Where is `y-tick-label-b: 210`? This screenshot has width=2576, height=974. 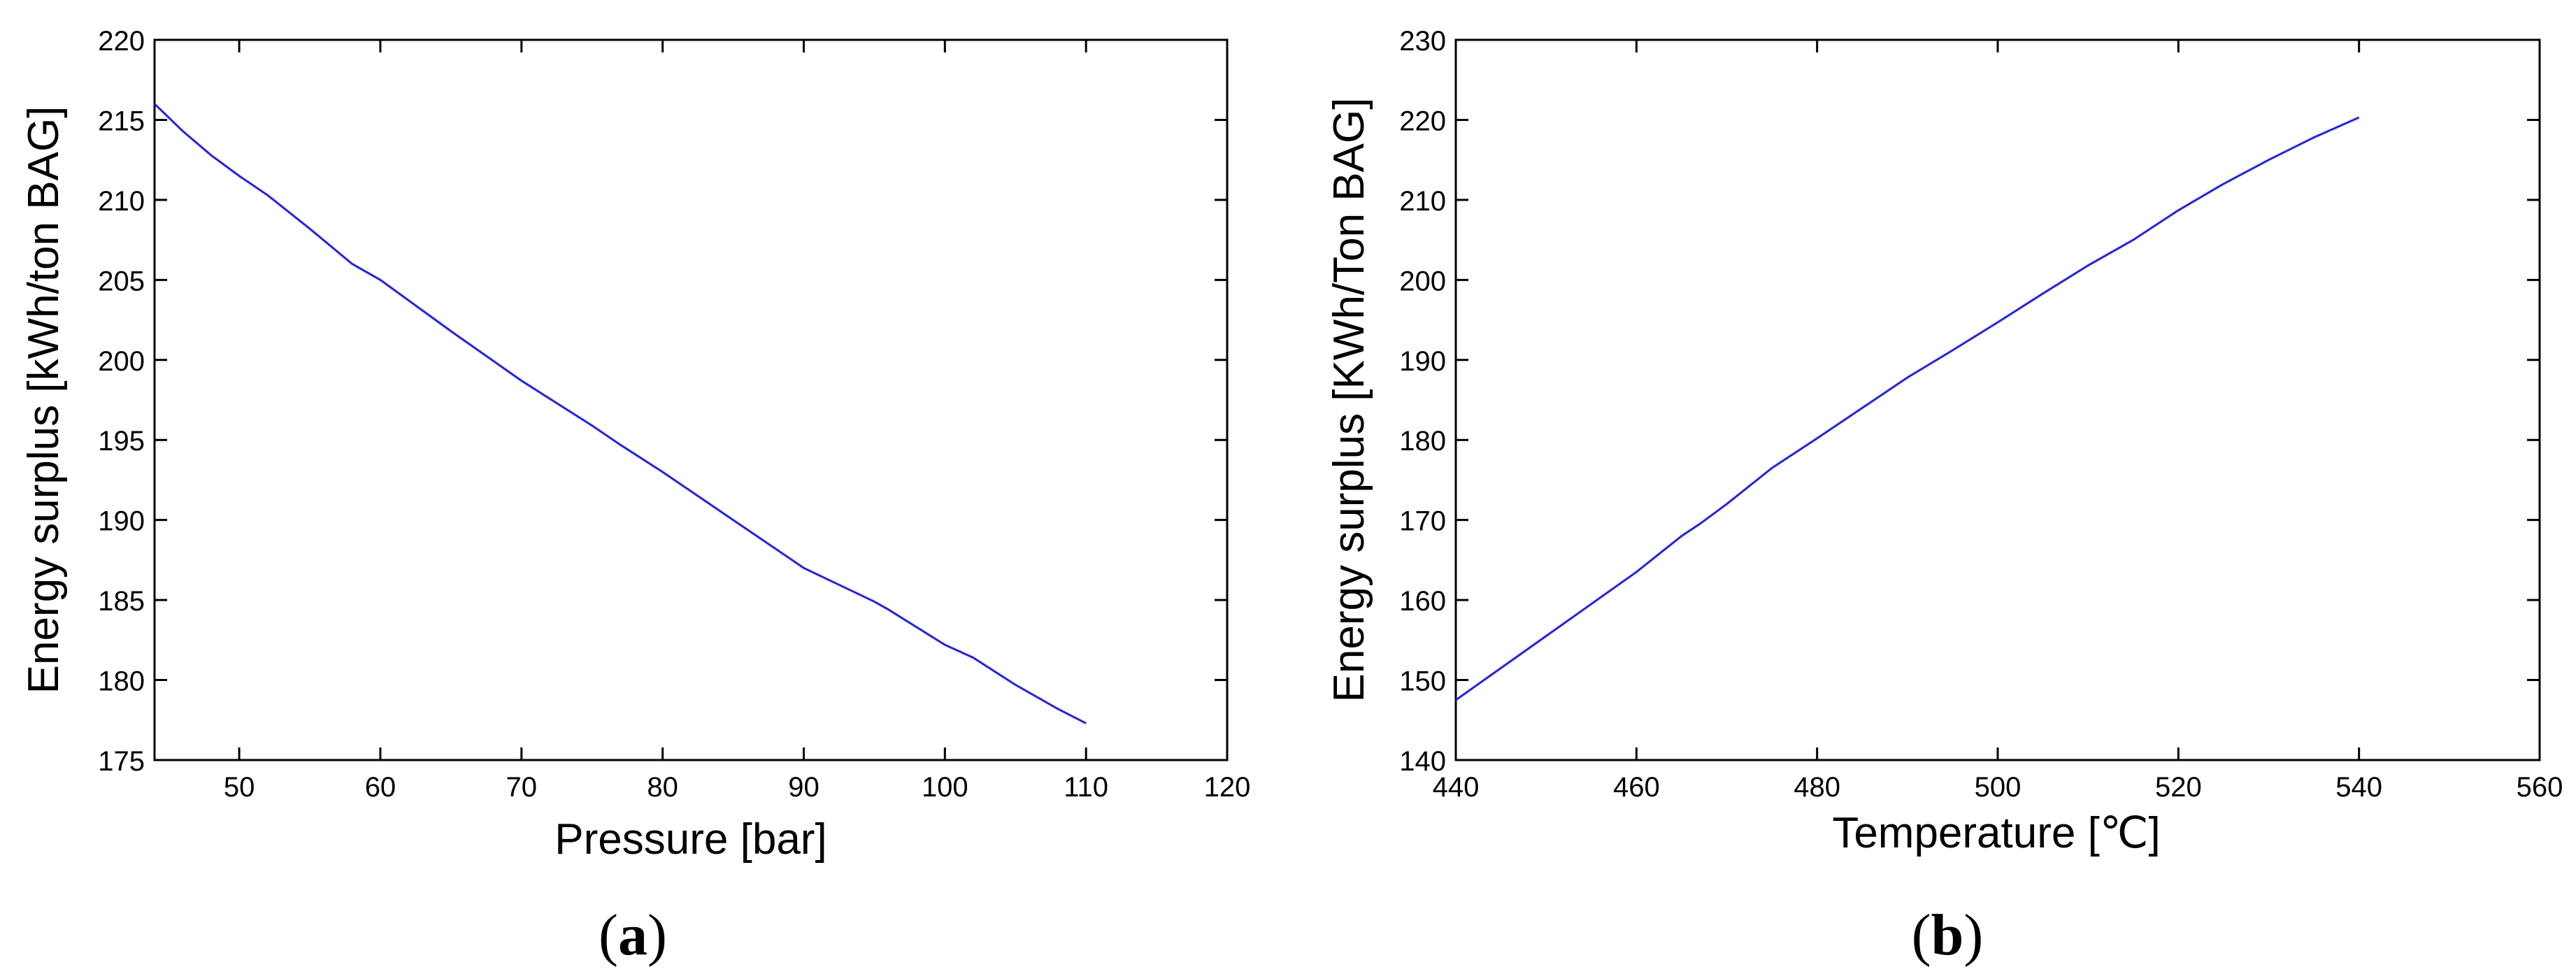 y-tick-label-b: 210 is located at coordinates (1422, 201).